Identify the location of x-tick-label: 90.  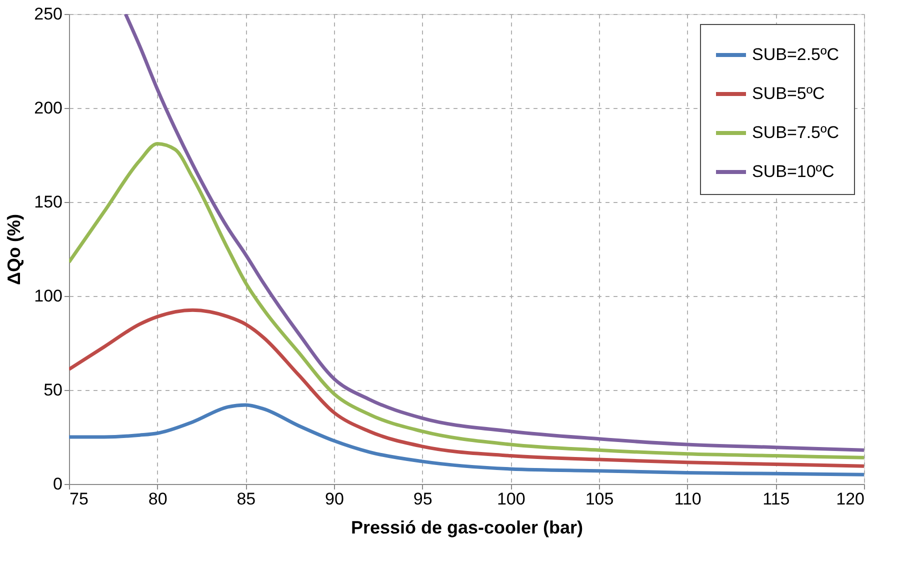
(334, 499).